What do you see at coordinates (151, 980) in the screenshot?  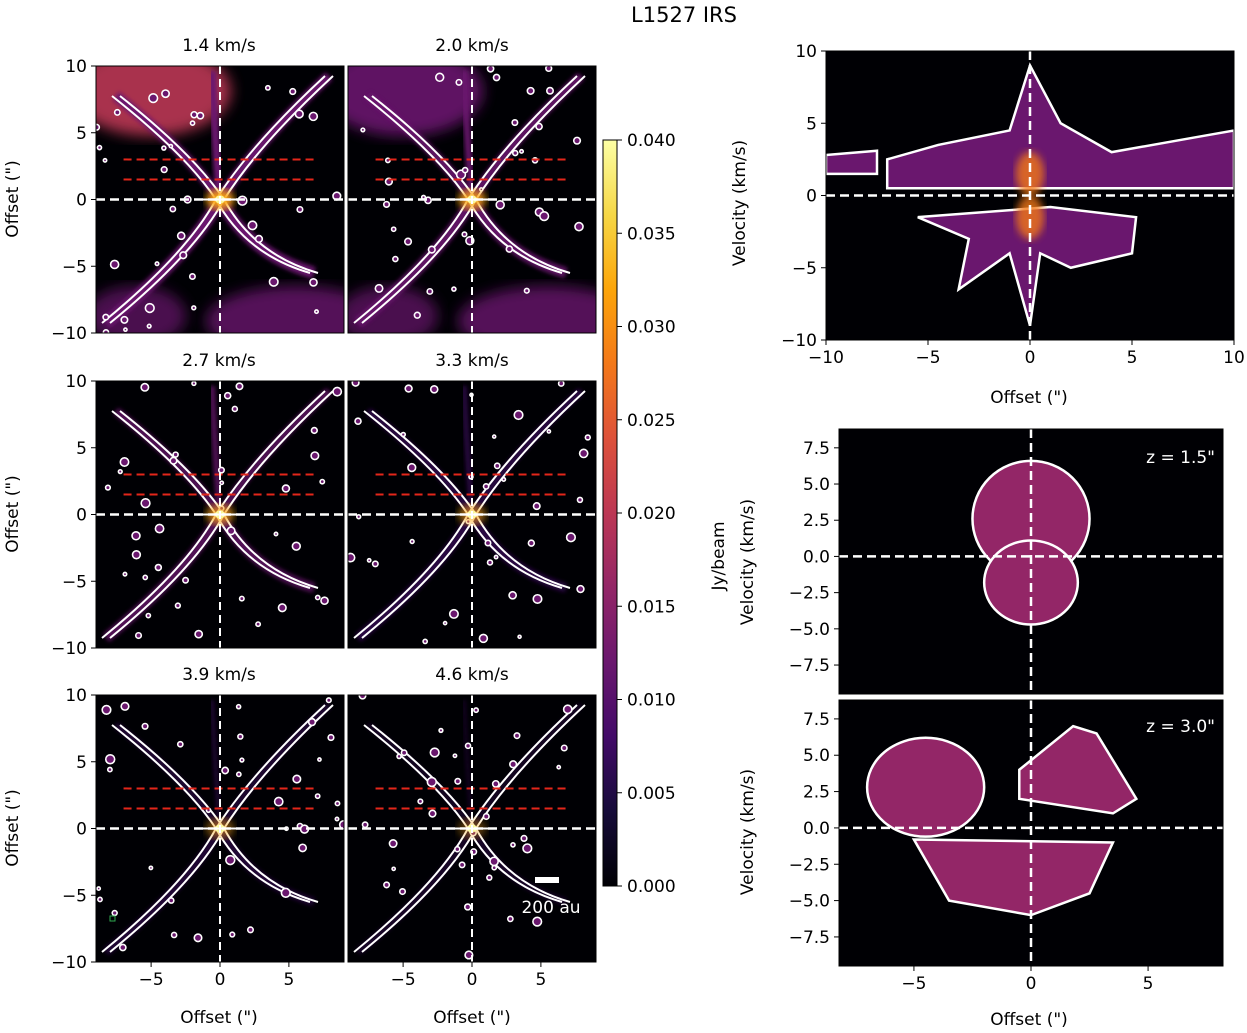 I see `x-tick-label: −5` at bounding box center [151, 980].